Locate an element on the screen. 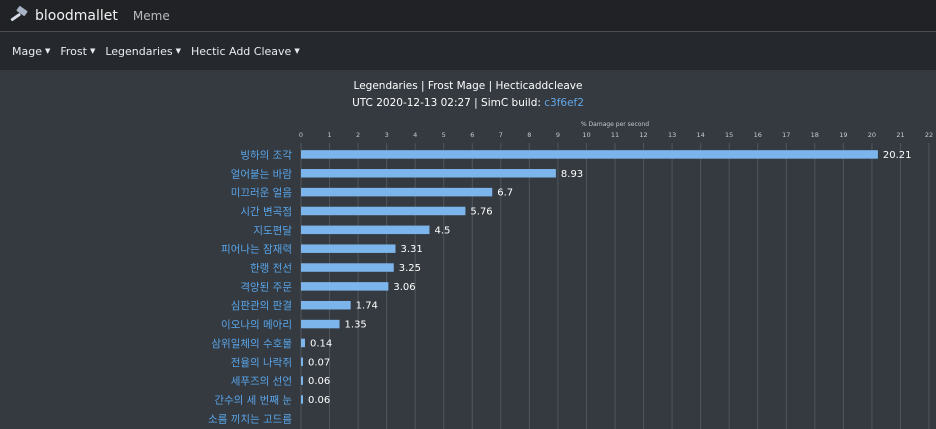  x-tick-label: 20 is located at coordinates (872, 135).